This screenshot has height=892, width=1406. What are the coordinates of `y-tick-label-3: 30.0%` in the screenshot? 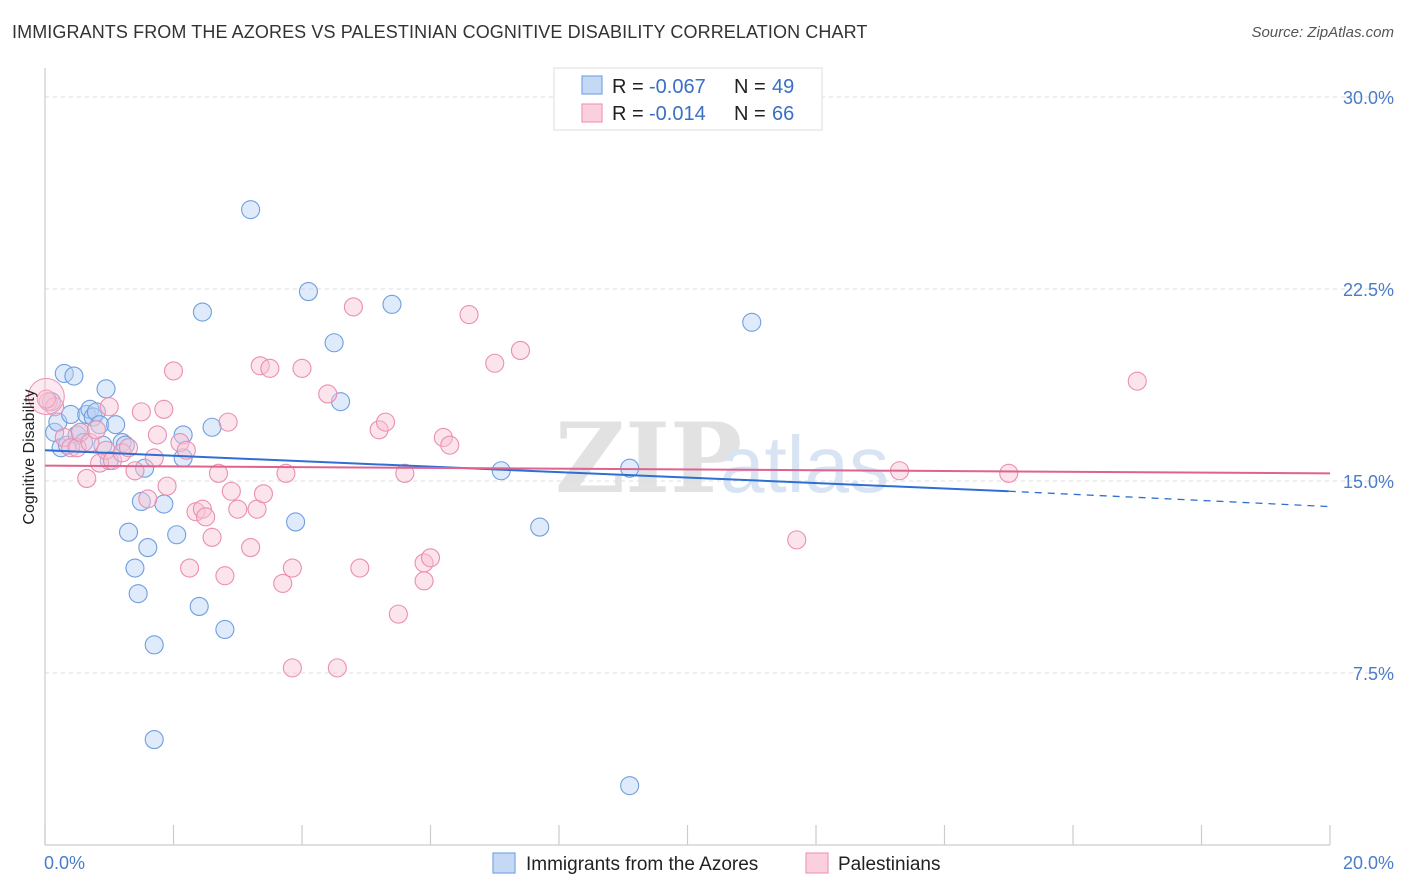 It's located at (1368, 98).